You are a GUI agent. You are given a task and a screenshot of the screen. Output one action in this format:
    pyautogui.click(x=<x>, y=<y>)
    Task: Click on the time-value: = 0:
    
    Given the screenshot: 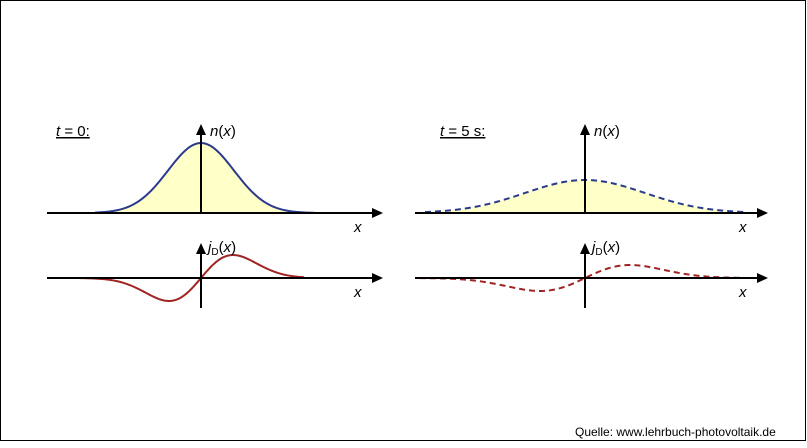 What is the action you would take?
    pyautogui.click(x=75, y=131)
    